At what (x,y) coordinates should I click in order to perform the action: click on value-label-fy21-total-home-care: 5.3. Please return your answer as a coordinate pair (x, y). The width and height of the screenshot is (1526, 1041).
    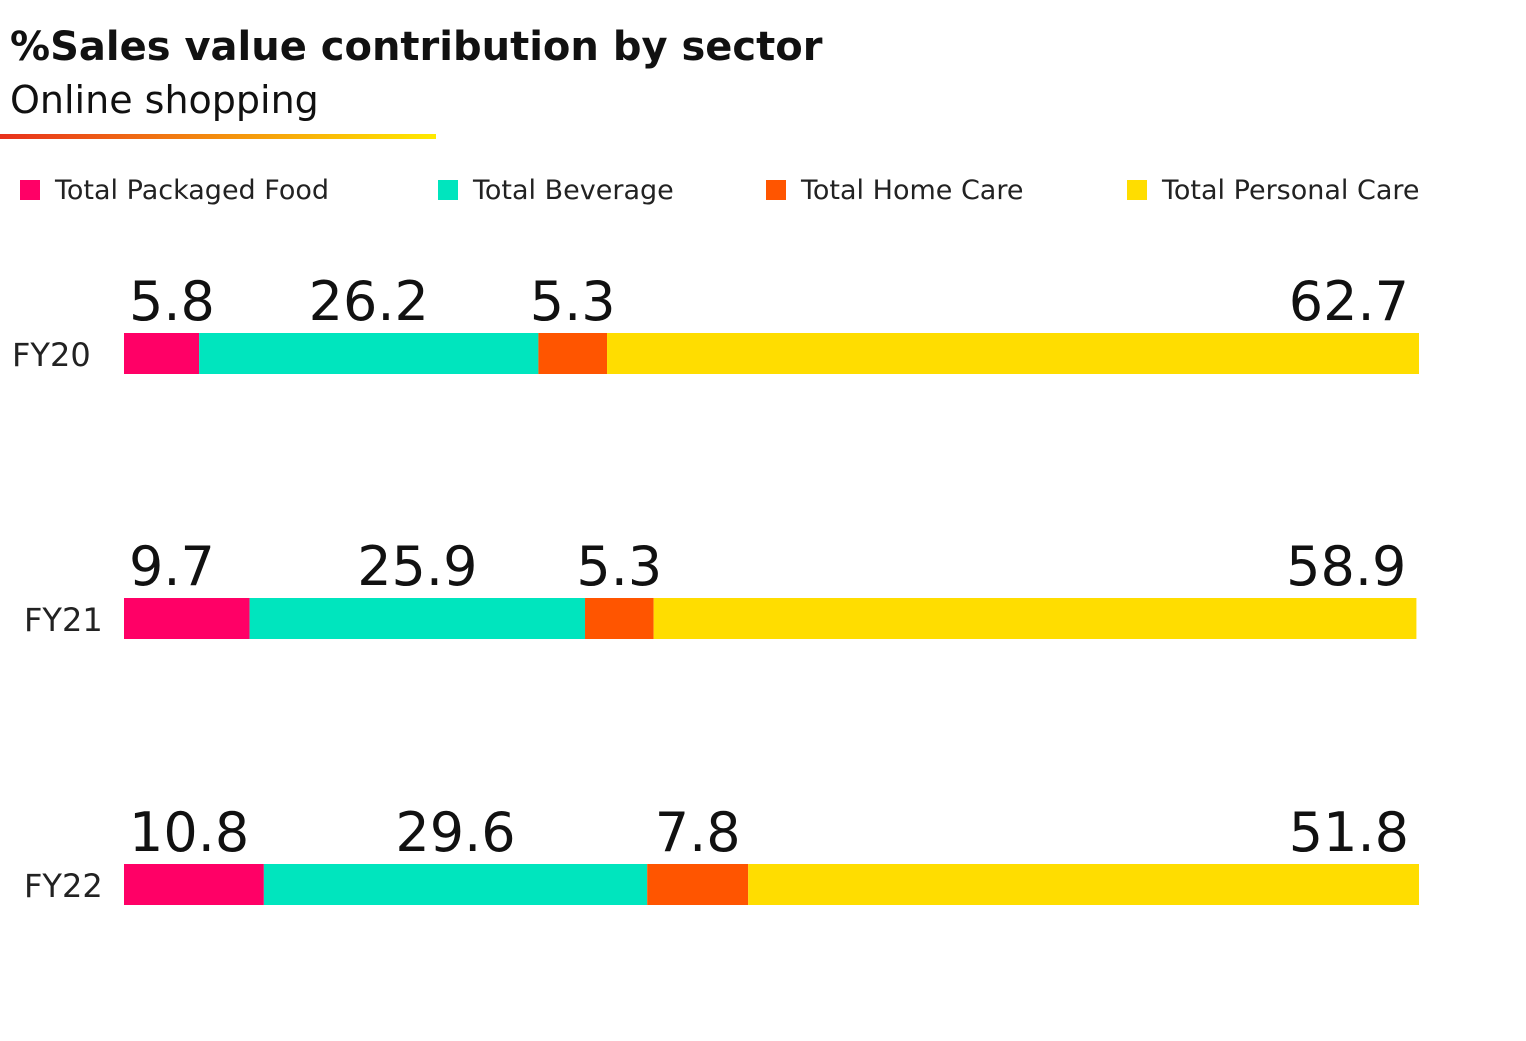
    Looking at the image, I should click on (619, 566).